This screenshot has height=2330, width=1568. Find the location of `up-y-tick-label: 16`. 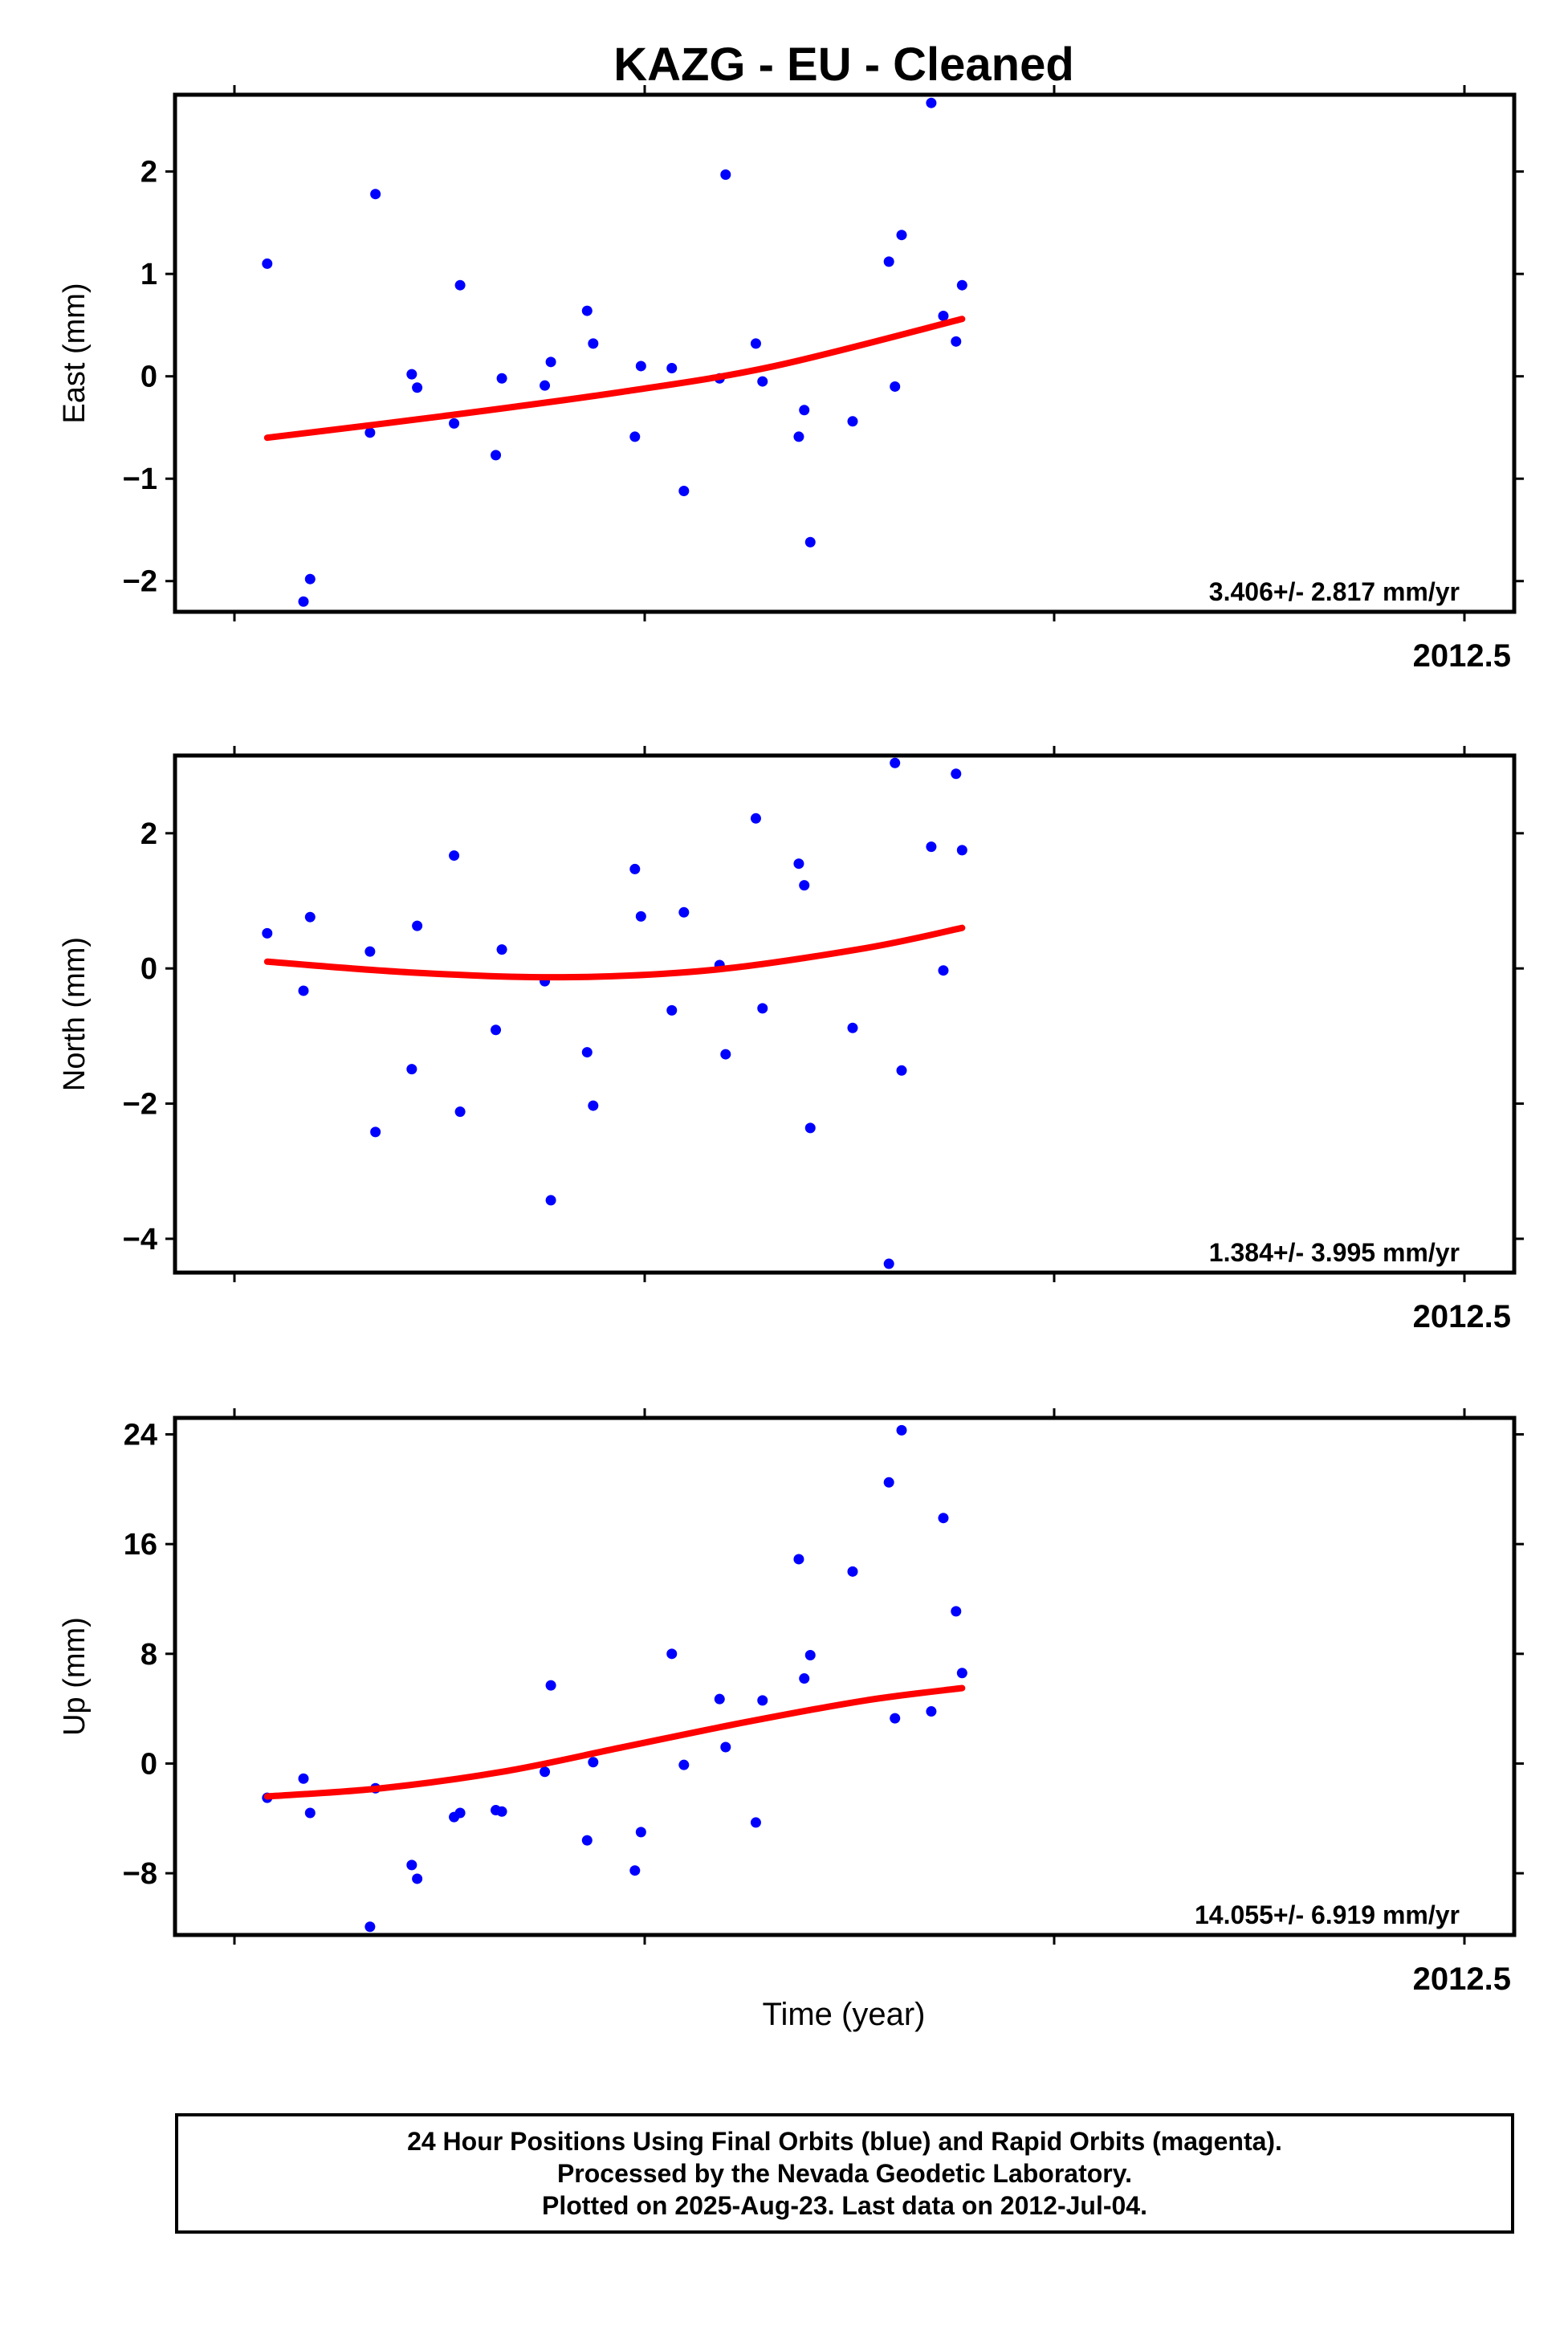

up-y-tick-label: 16 is located at coordinates (140, 1545).